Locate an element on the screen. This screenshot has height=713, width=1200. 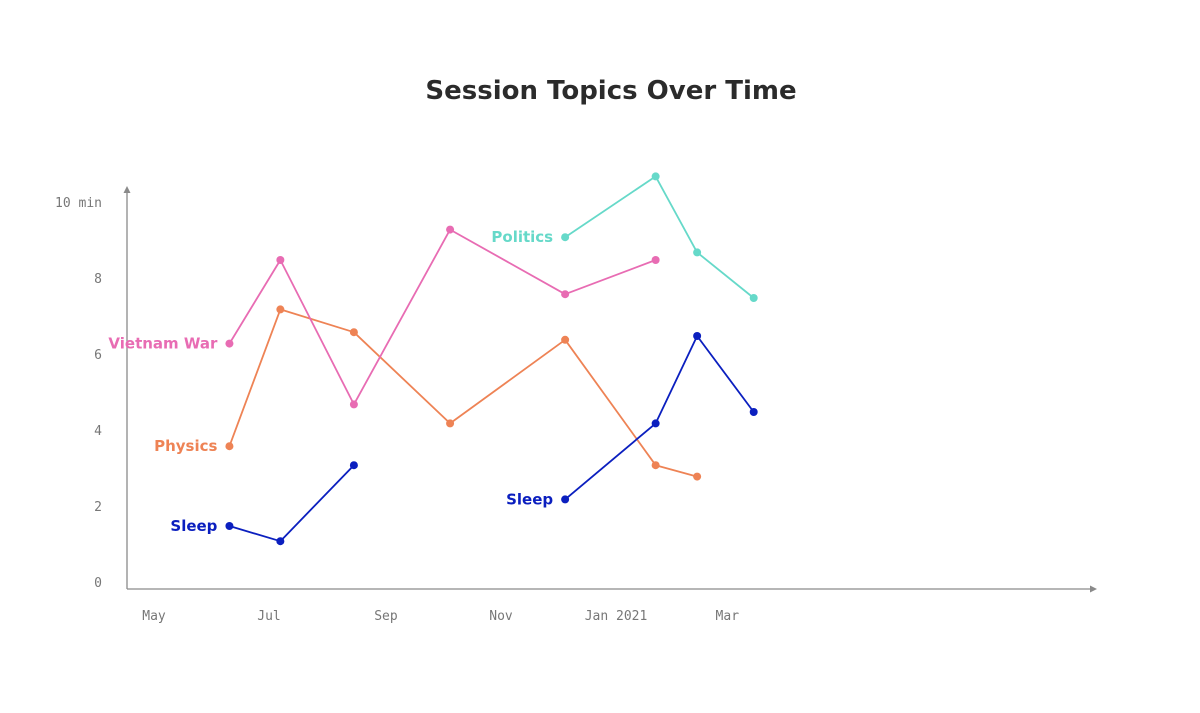
x-tick-label: Jan 2021 is located at coordinates (616, 616).